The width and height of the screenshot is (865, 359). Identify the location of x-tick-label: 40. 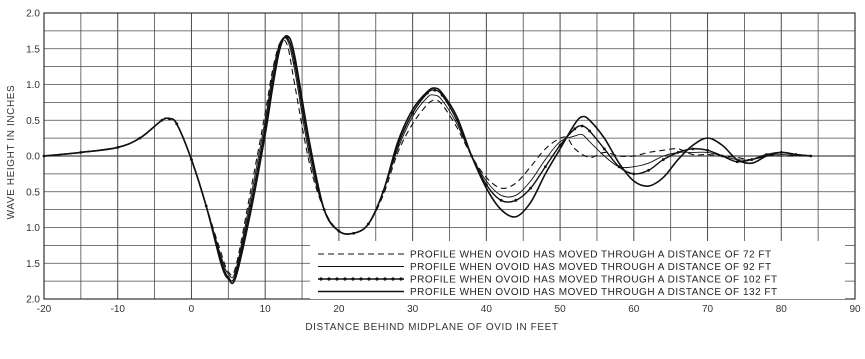
(487, 309).